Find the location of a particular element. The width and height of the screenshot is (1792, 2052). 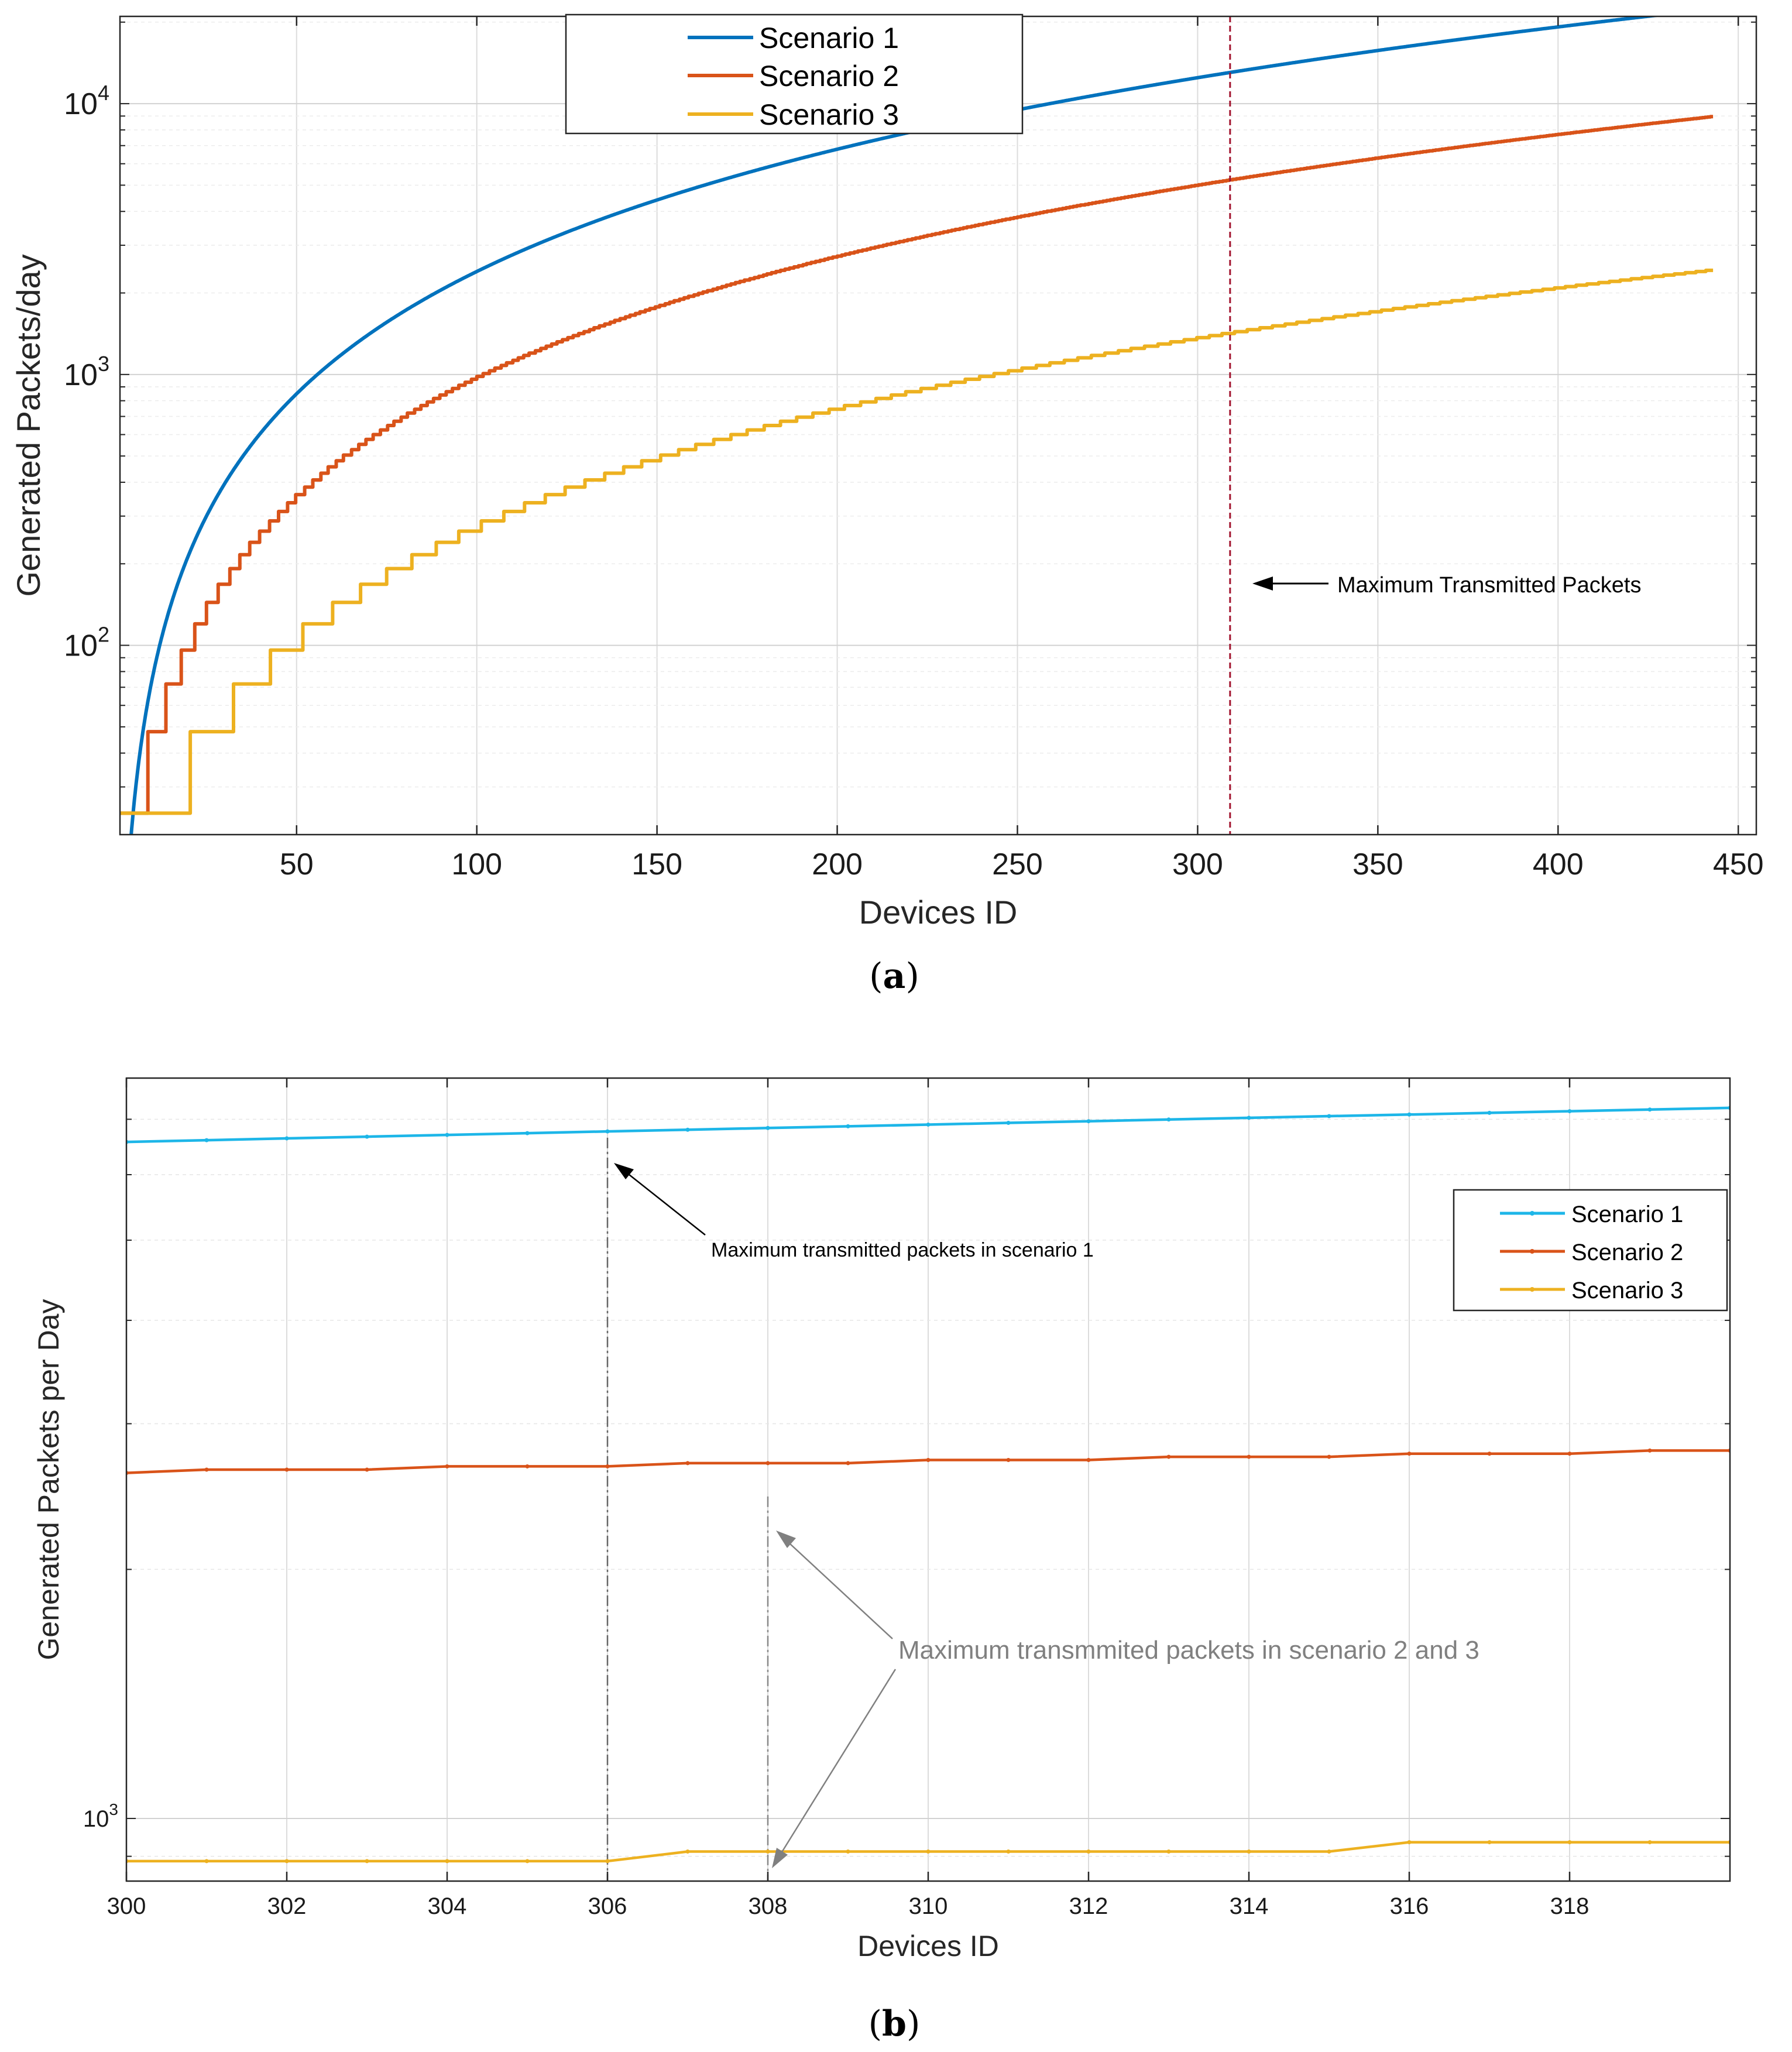

y-tick-label: 10³ is located at coordinates (100, 1816).